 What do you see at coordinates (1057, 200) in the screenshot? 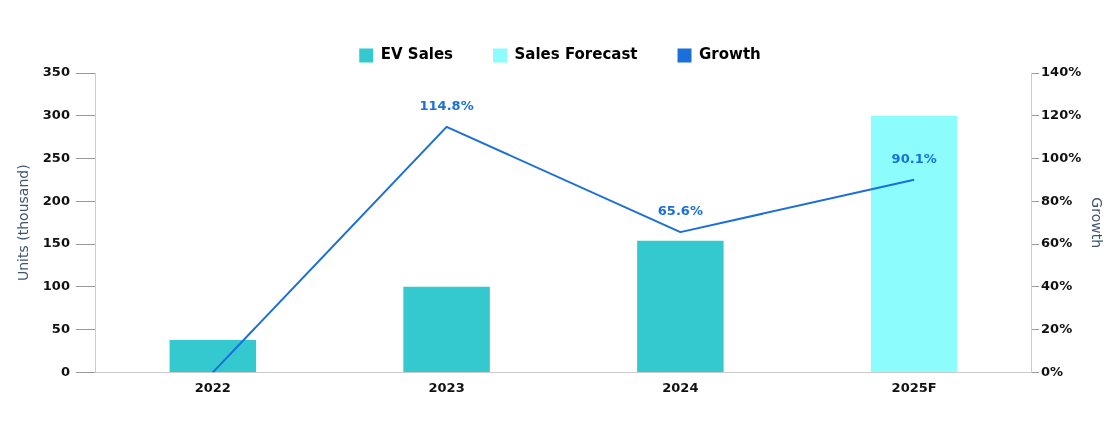
I see `y2-tick-label: 80%` at bounding box center [1057, 200].